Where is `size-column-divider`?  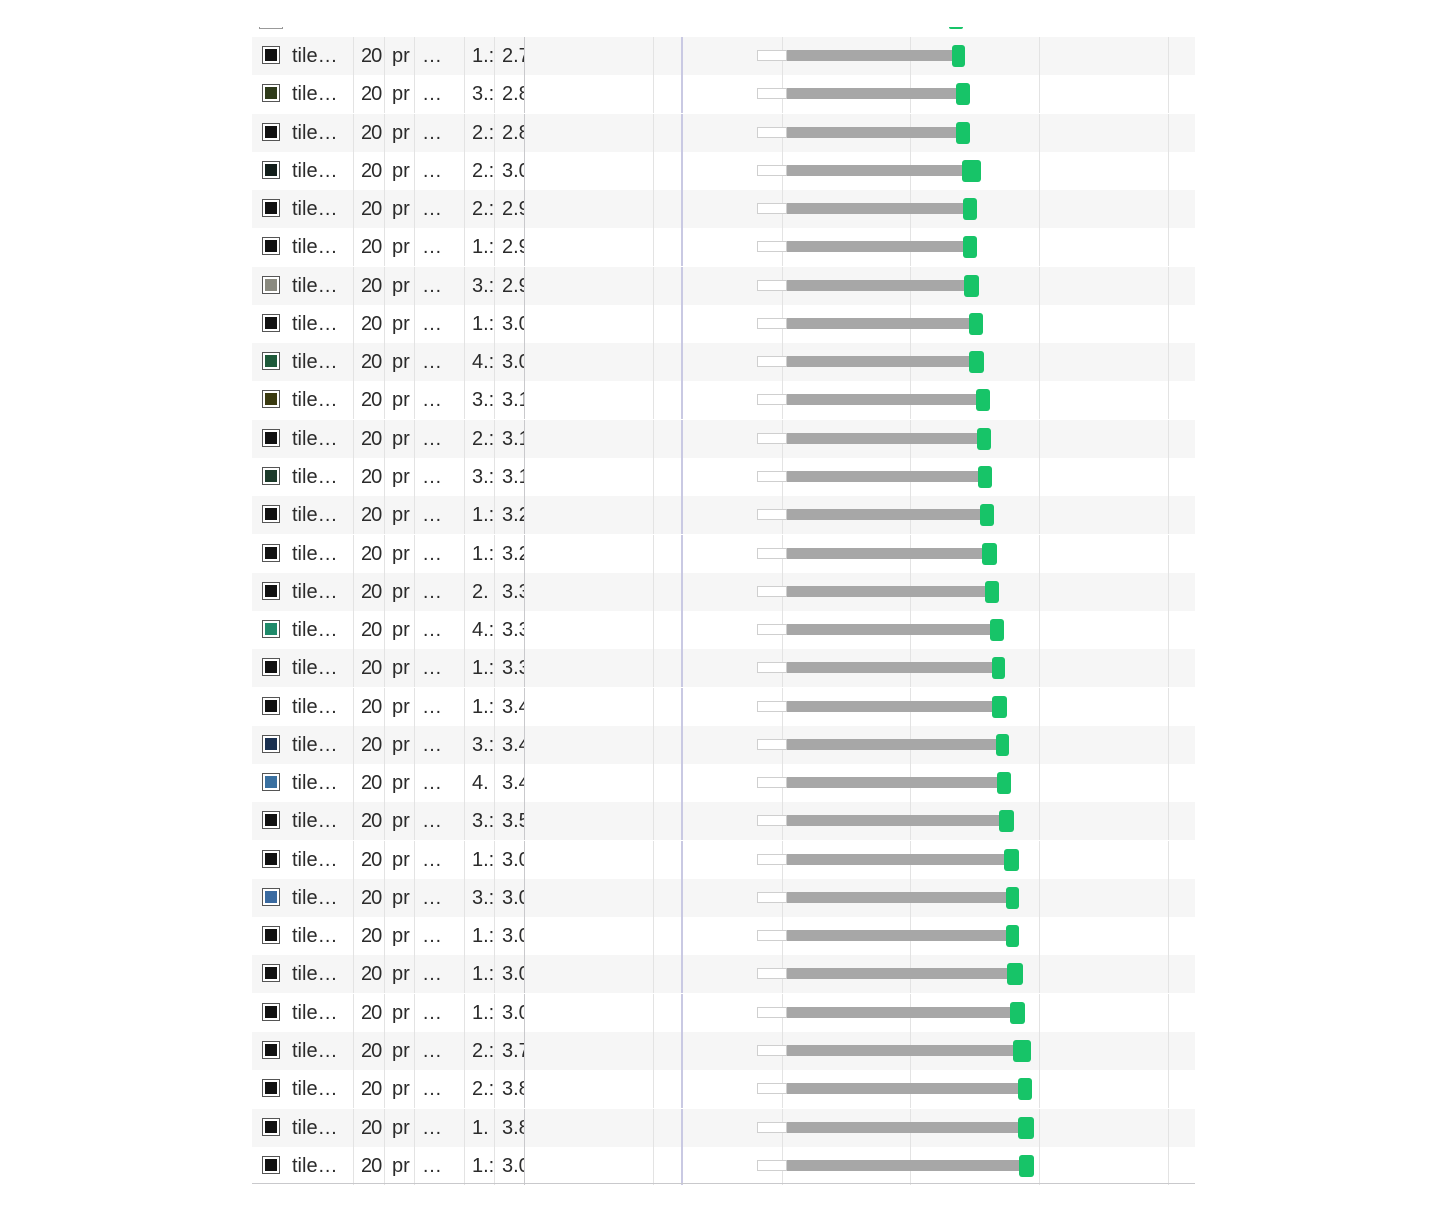 size-column-divider is located at coordinates (464, 476).